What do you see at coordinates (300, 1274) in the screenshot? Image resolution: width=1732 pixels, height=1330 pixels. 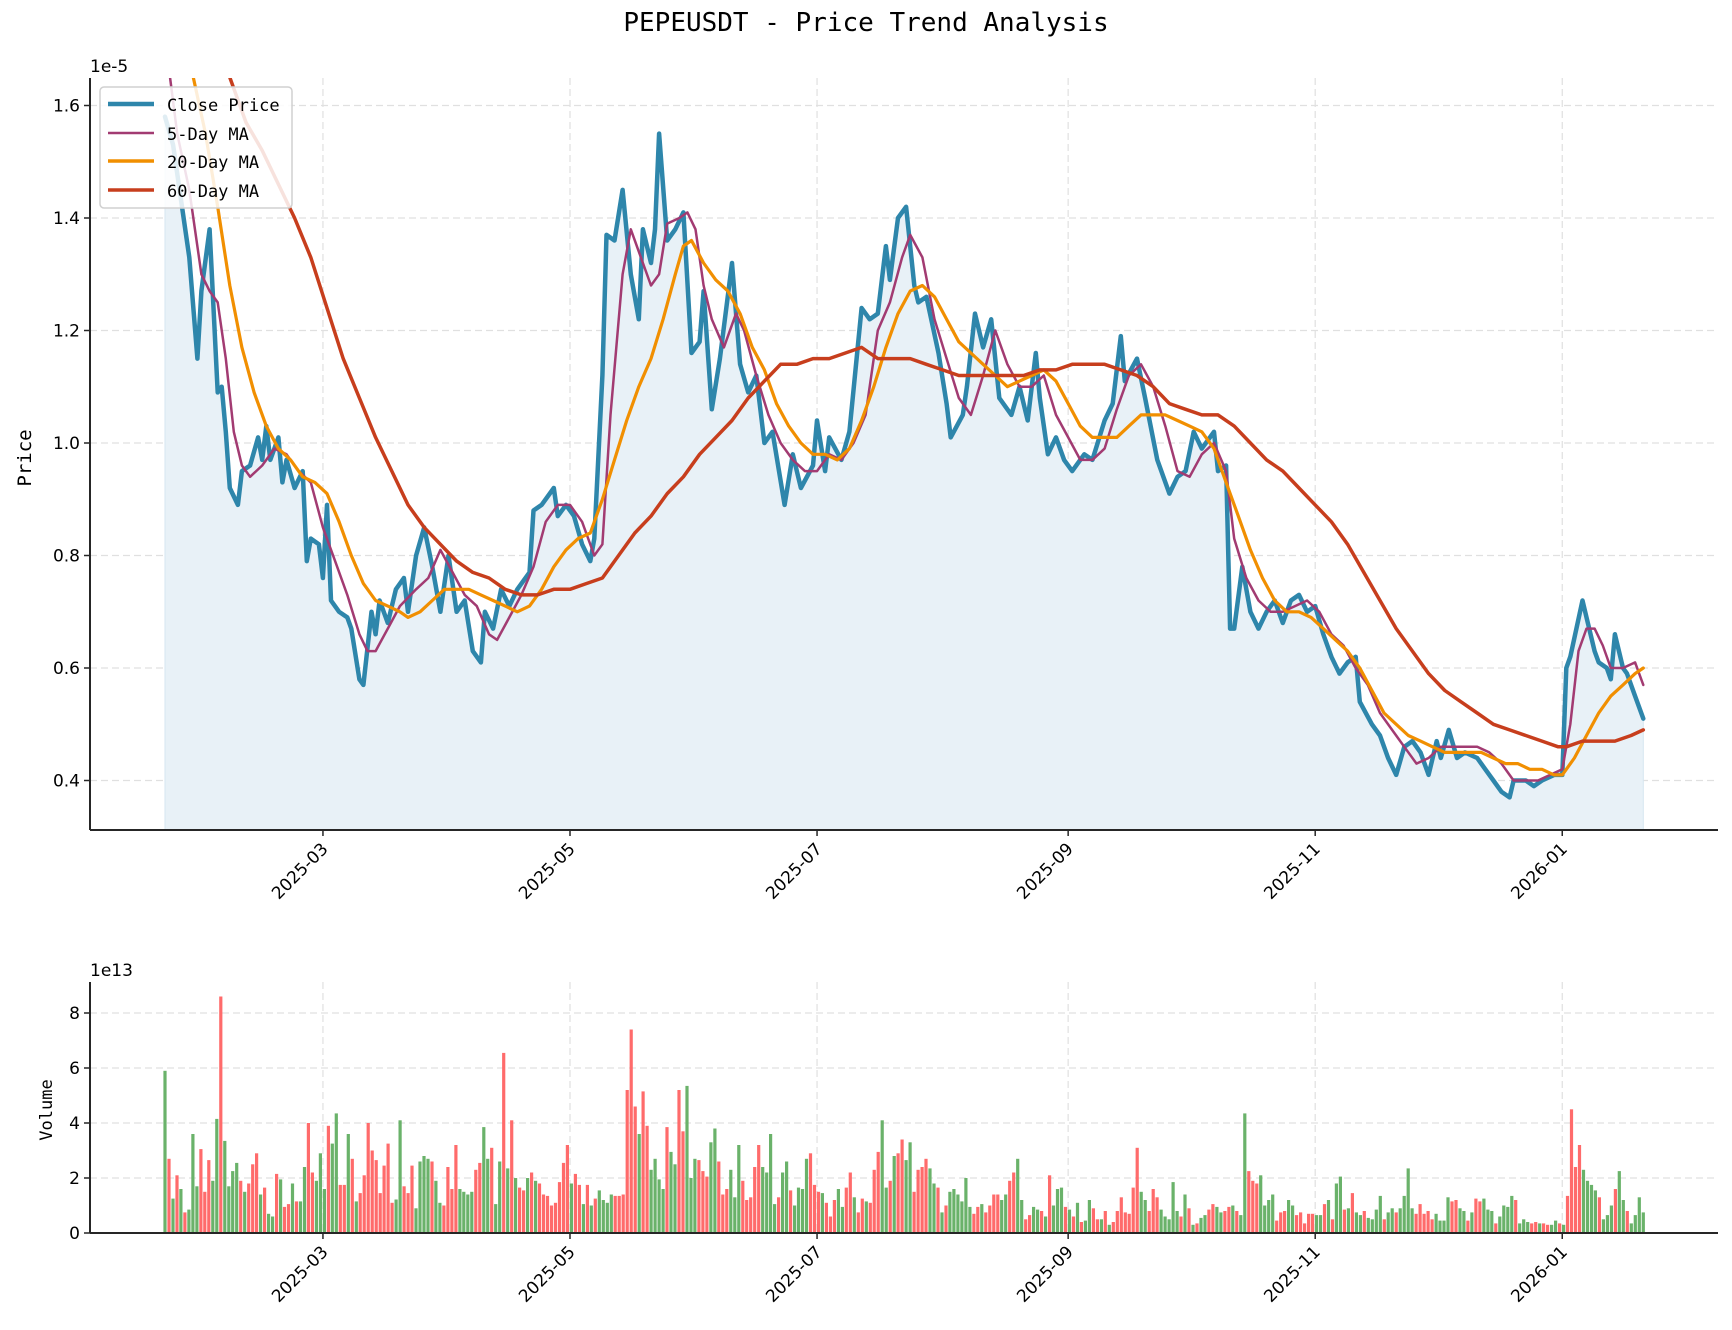 I see `volume-xtick-label: 2025-03` at bounding box center [300, 1274].